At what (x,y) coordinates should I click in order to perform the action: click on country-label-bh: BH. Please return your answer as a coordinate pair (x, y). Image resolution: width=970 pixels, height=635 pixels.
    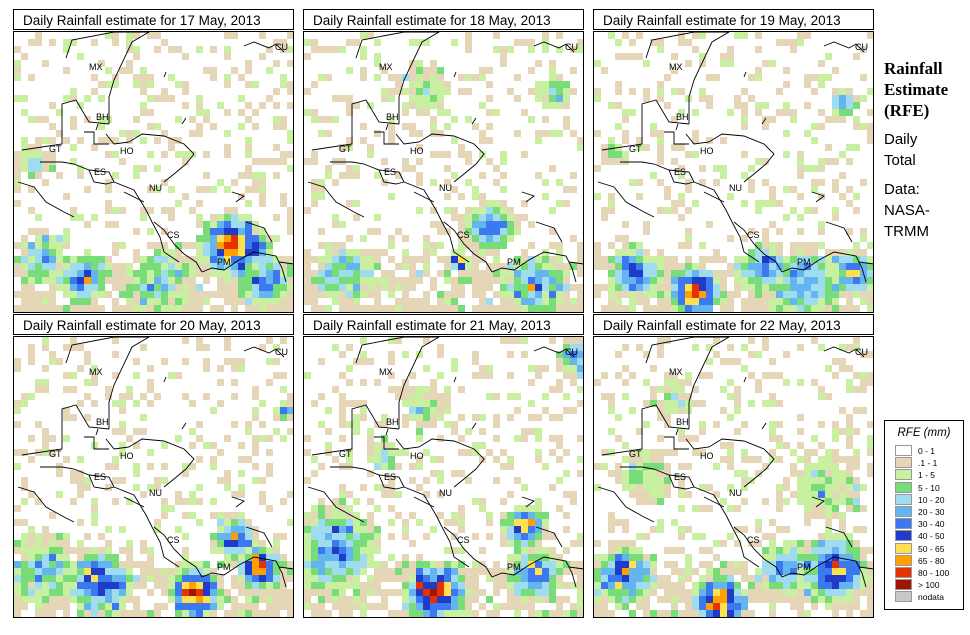
    Looking at the image, I should click on (102, 117).